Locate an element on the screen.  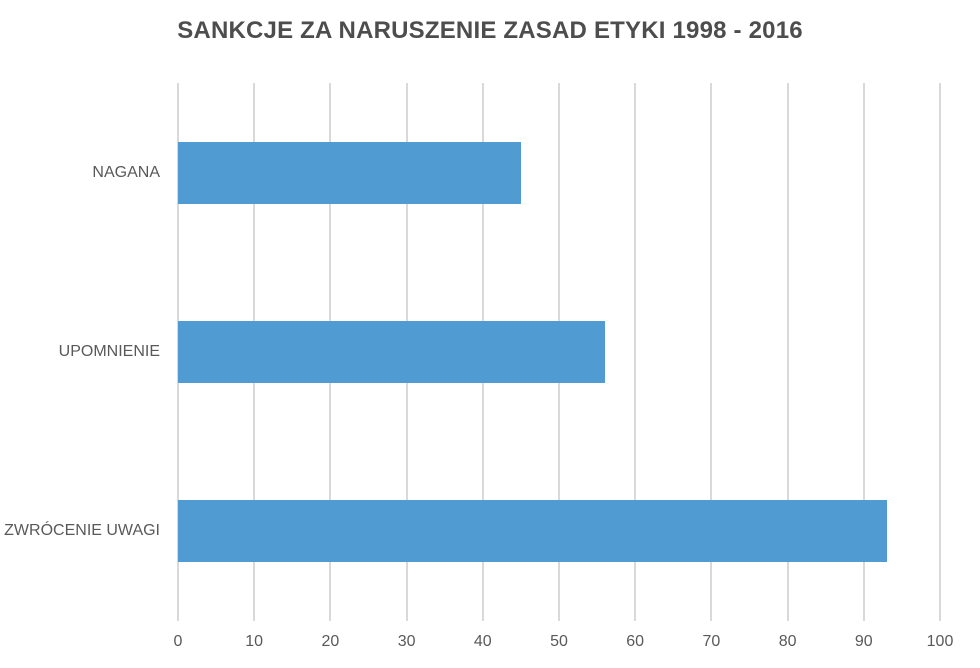
x-tick-label-10: 10 is located at coordinates (254, 641).